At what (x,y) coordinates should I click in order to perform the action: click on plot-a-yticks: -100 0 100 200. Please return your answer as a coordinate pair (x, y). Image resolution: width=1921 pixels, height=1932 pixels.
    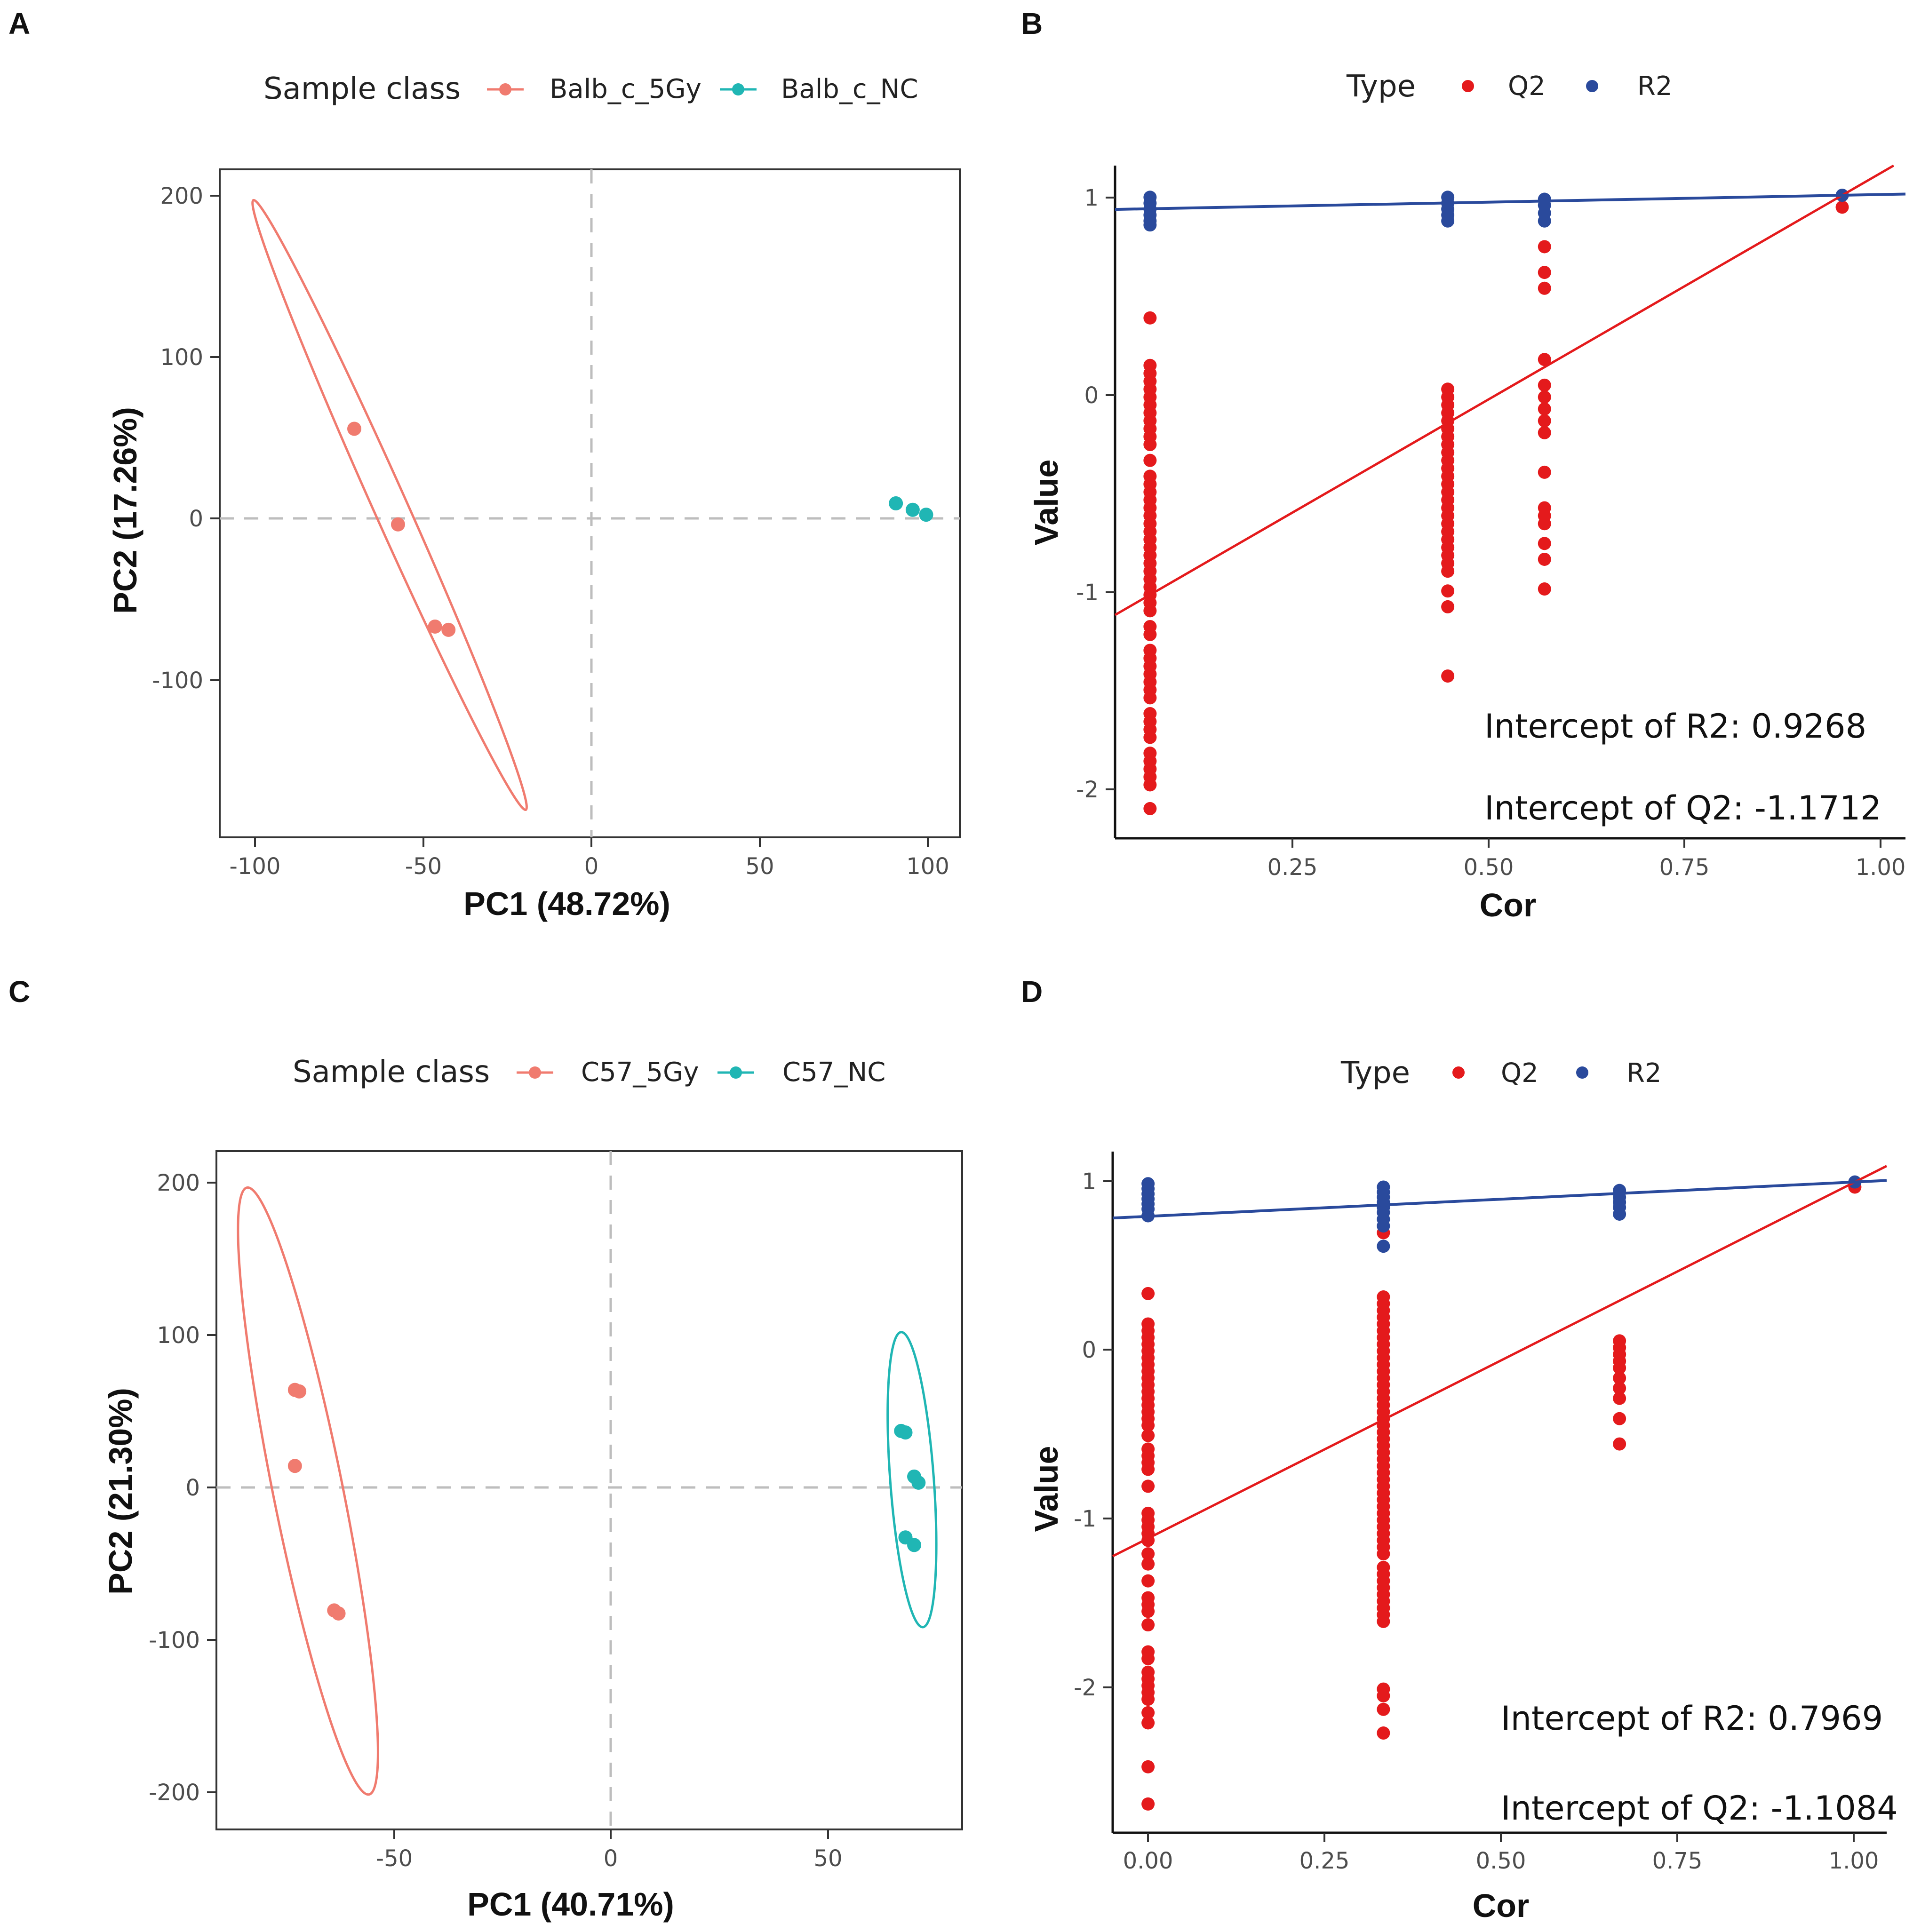
    Looking at the image, I should click on (186, 438).